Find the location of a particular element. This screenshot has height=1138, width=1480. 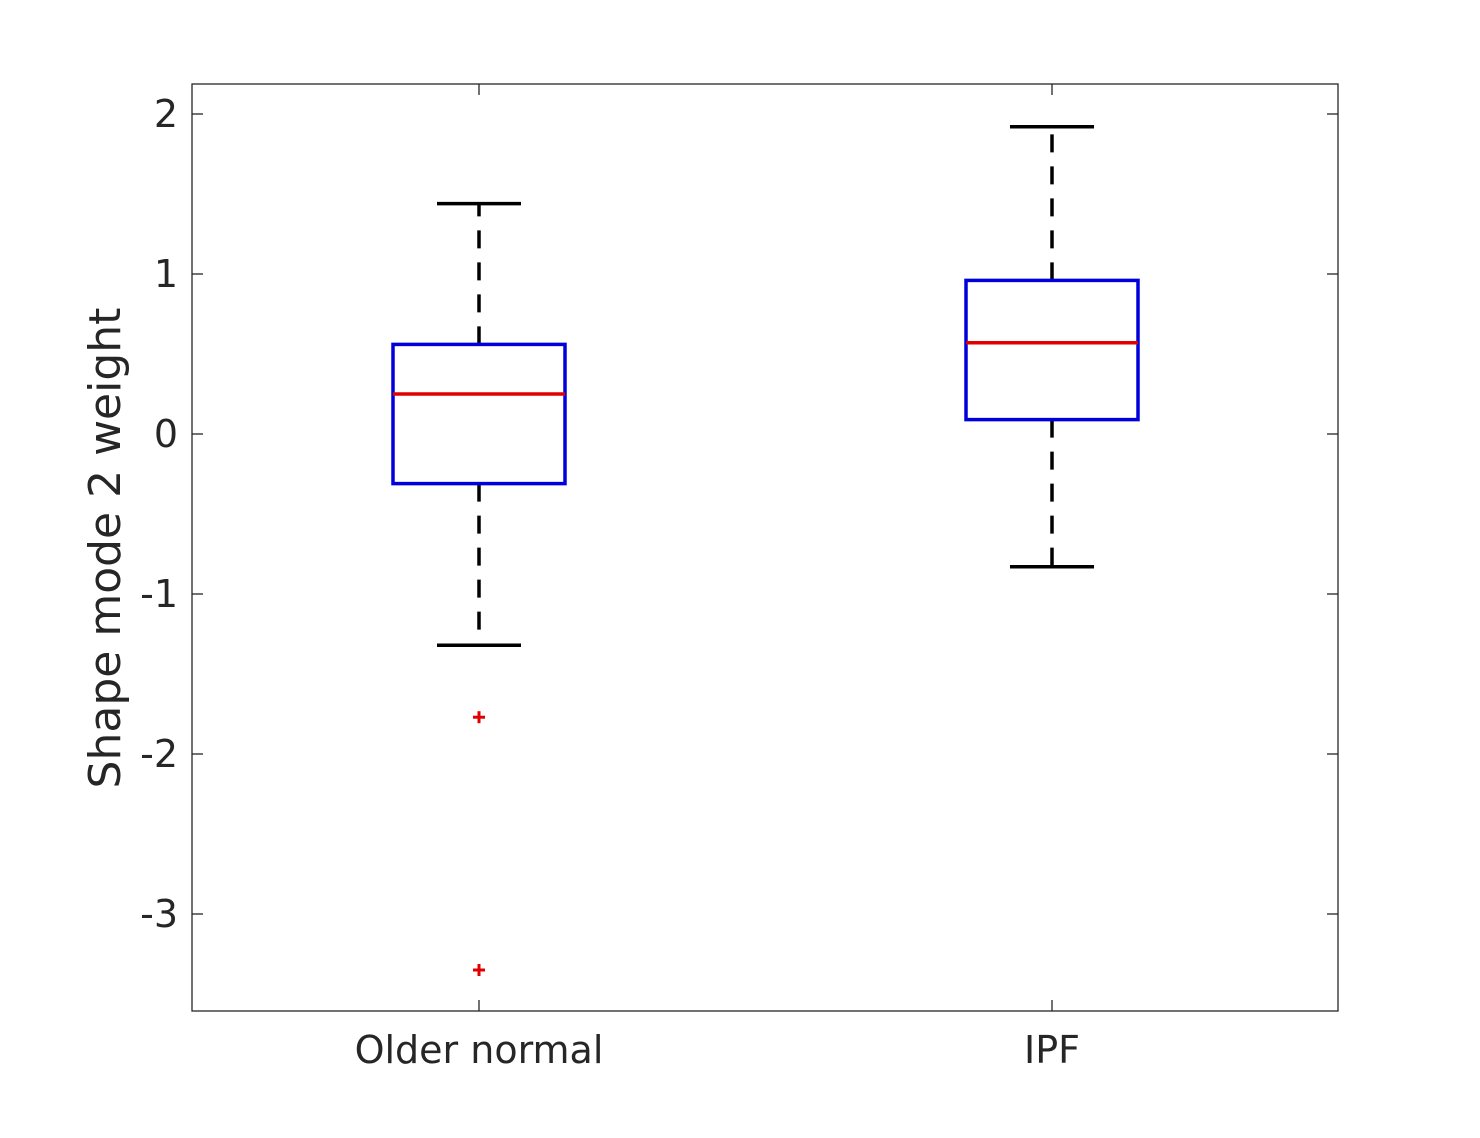

y-tick-label: 2 is located at coordinates (166, 114).